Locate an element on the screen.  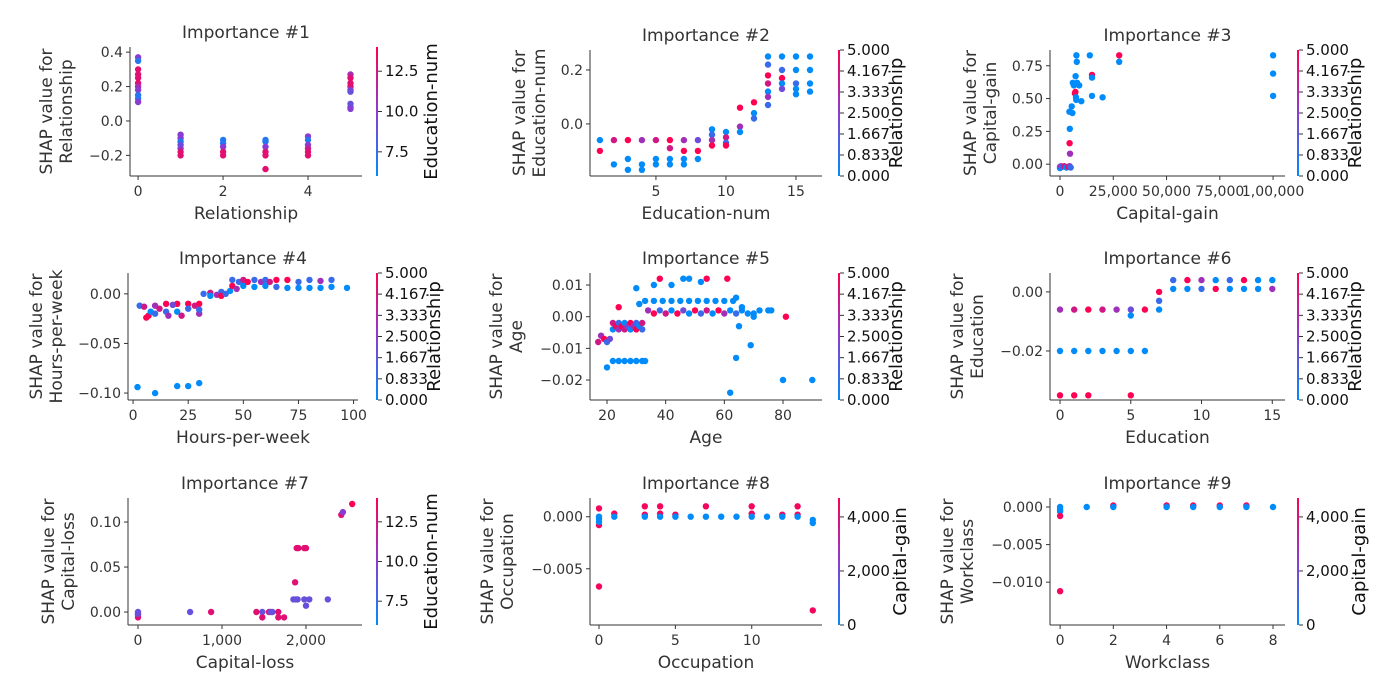
x-tick-label: 0 is located at coordinates (133, 416).